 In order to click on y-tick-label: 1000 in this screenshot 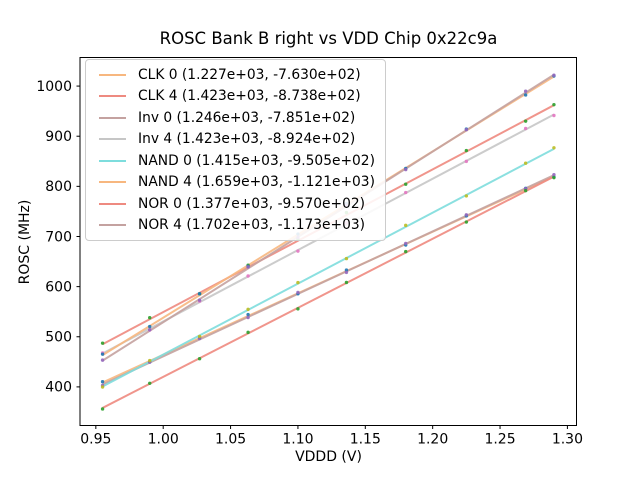, I will do `click(54, 87)`.